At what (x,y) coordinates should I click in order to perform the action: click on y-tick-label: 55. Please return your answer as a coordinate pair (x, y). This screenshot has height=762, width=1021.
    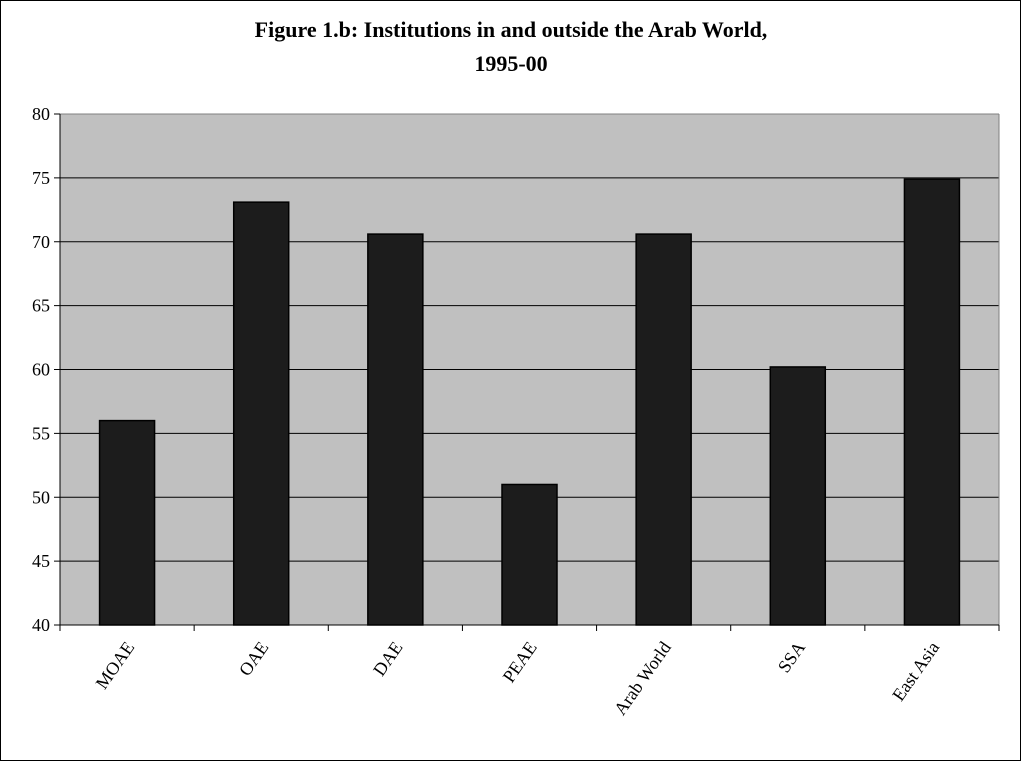
    Looking at the image, I should click on (41, 433).